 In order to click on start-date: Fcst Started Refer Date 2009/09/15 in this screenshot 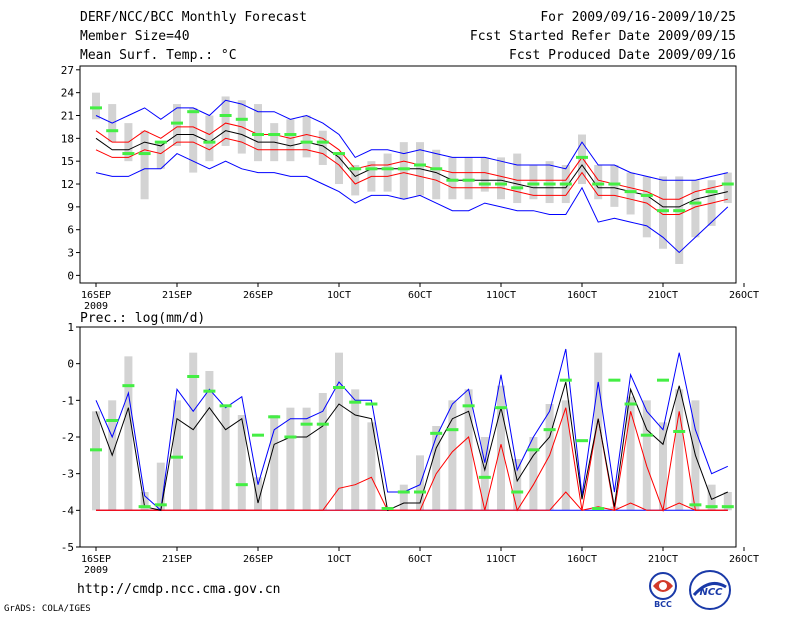, I will do `click(602, 36)`.